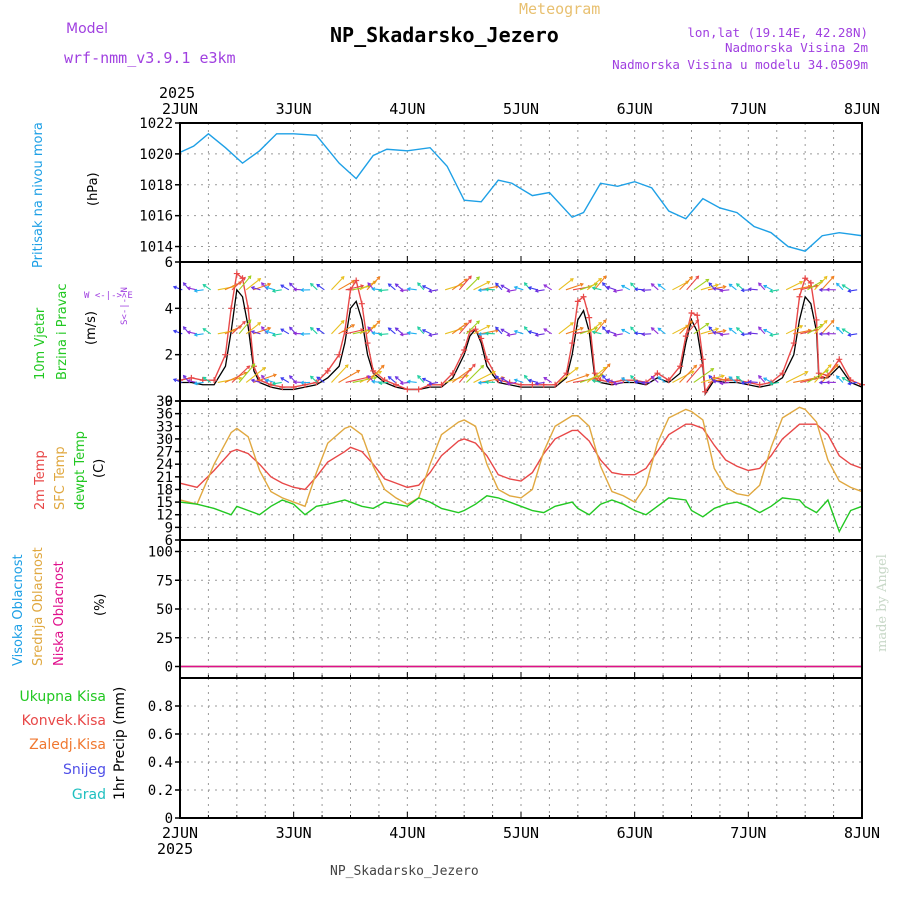 The image size is (900, 900). I want to click on temp-legend-2m: 2m Temp, so click(40, 480).